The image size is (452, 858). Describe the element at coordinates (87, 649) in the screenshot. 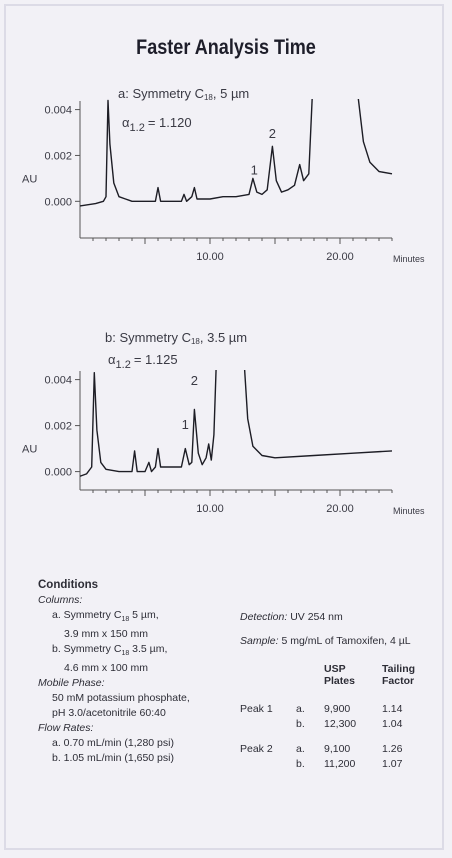

I see `column-b-prefix: b. Symmetry C` at that location.